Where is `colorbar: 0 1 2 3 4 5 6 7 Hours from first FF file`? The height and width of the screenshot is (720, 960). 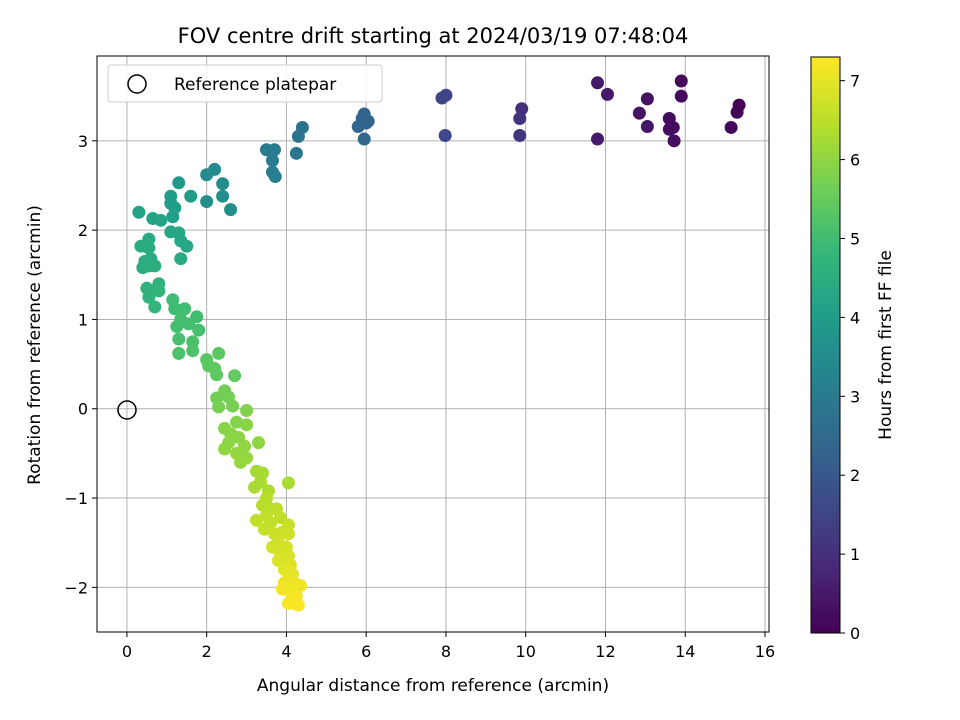
colorbar: 0 1 2 3 4 5 6 7 Hours from first FF file is located at coordinates (853, 349).